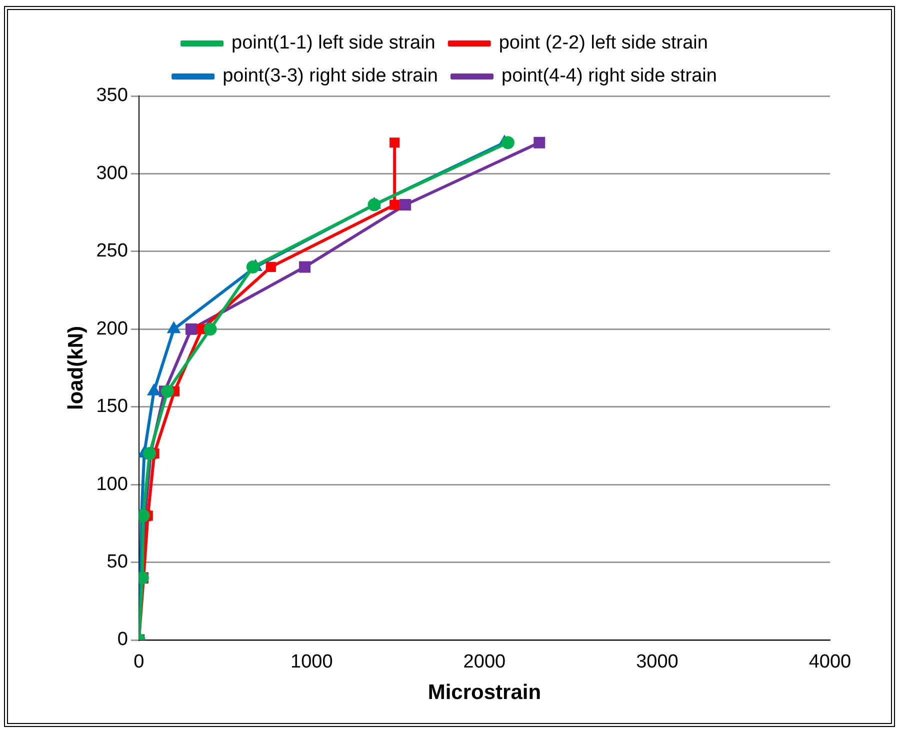  Describe the element at coordinates (112, 329) in the screenshot. I see `y-tick-label: 200` at that location.